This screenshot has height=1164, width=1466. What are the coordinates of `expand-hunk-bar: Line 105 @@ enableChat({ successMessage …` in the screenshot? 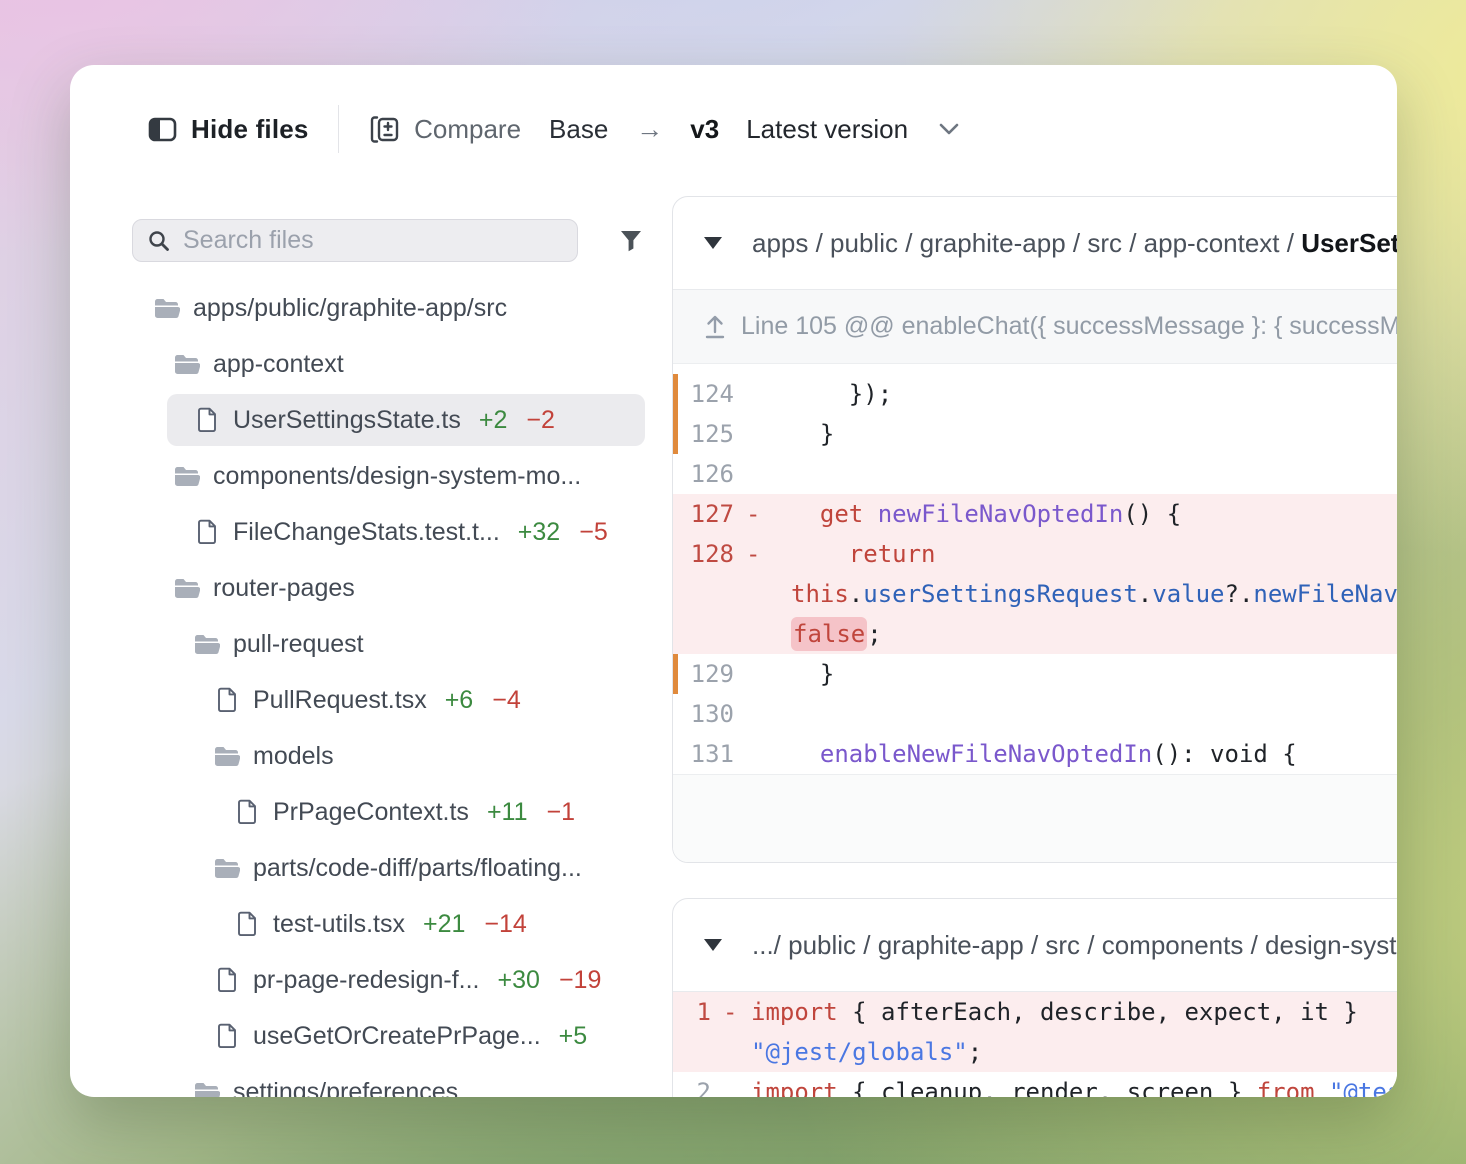 It's located at (1035, 327).